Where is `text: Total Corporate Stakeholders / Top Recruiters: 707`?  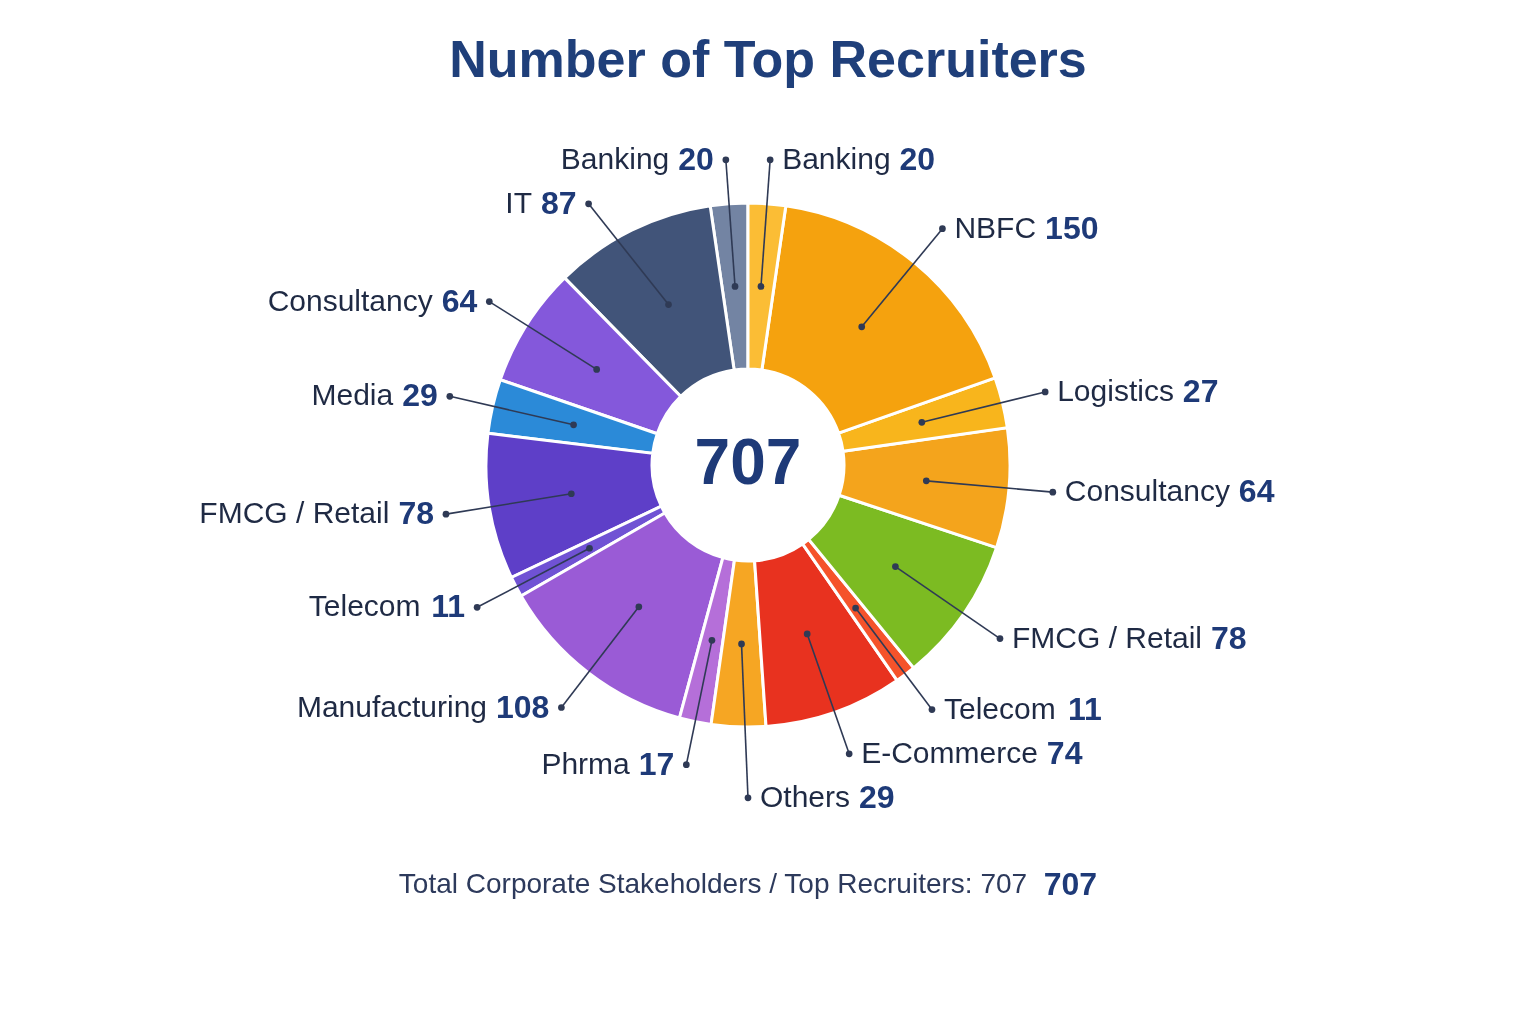
text: Total Corporate Stakeholders / Top Recruiters: 707 is located at coordinates (713, 883).